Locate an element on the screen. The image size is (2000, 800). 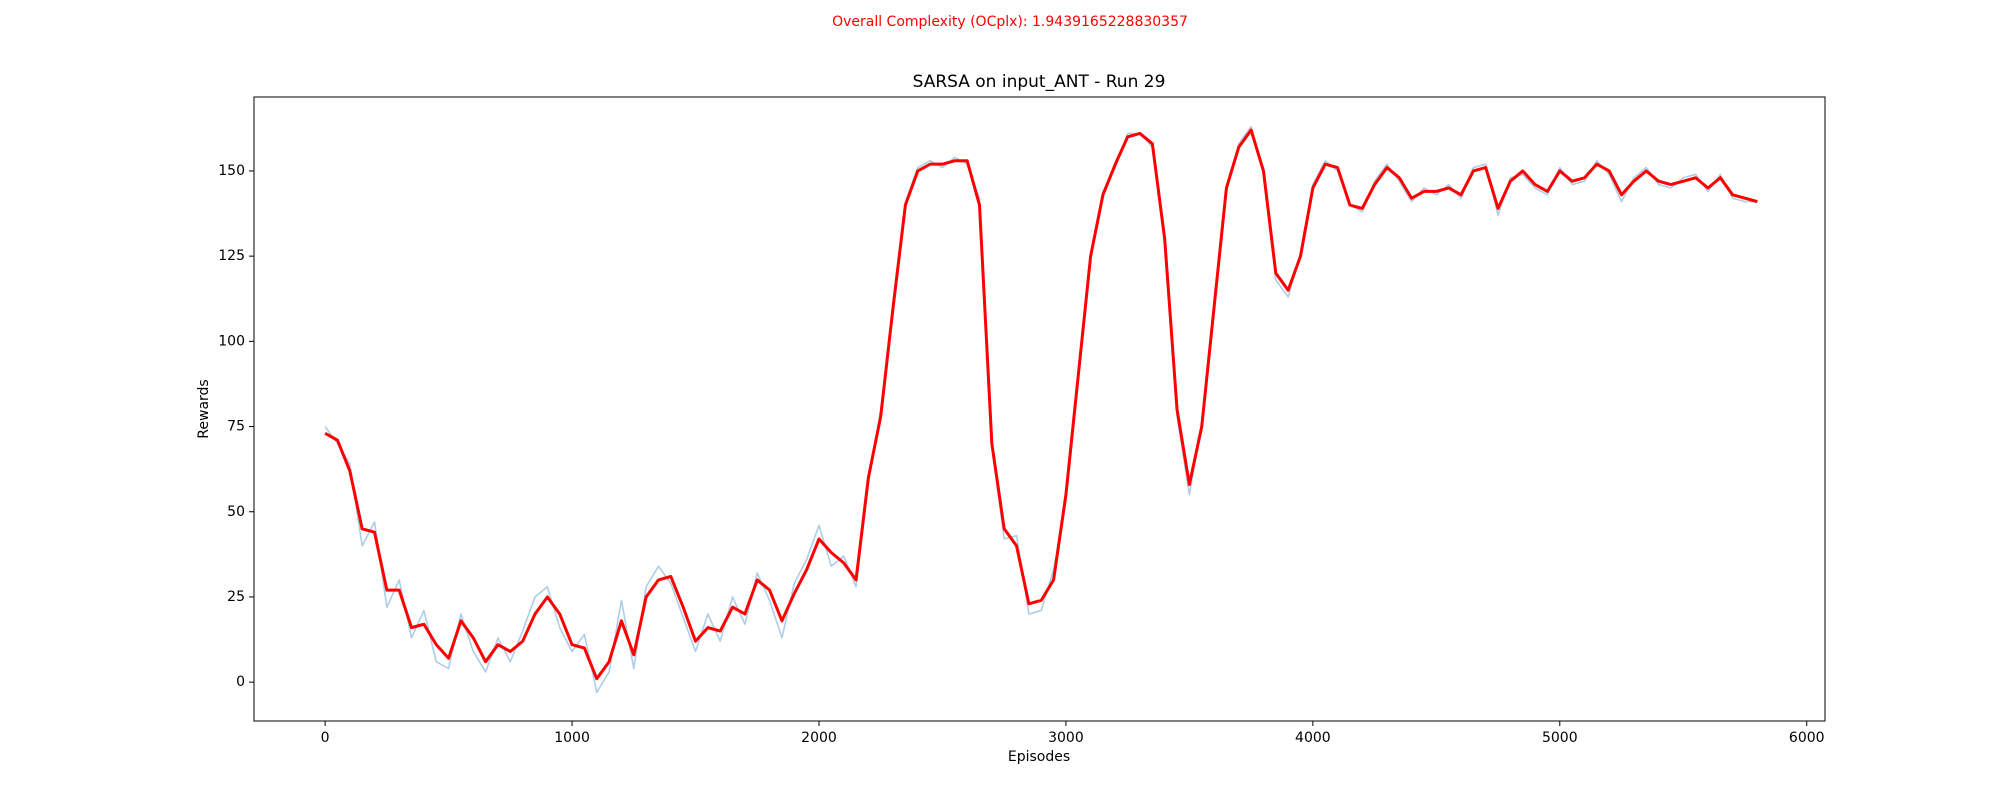
x-axis-label: Episodes is located at coordinates (1039, 757).